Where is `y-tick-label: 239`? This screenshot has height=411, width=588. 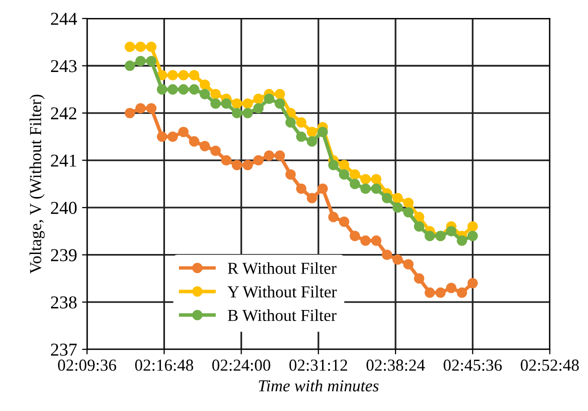 y-tick-label: 239 is located at coordinates (64, 255).